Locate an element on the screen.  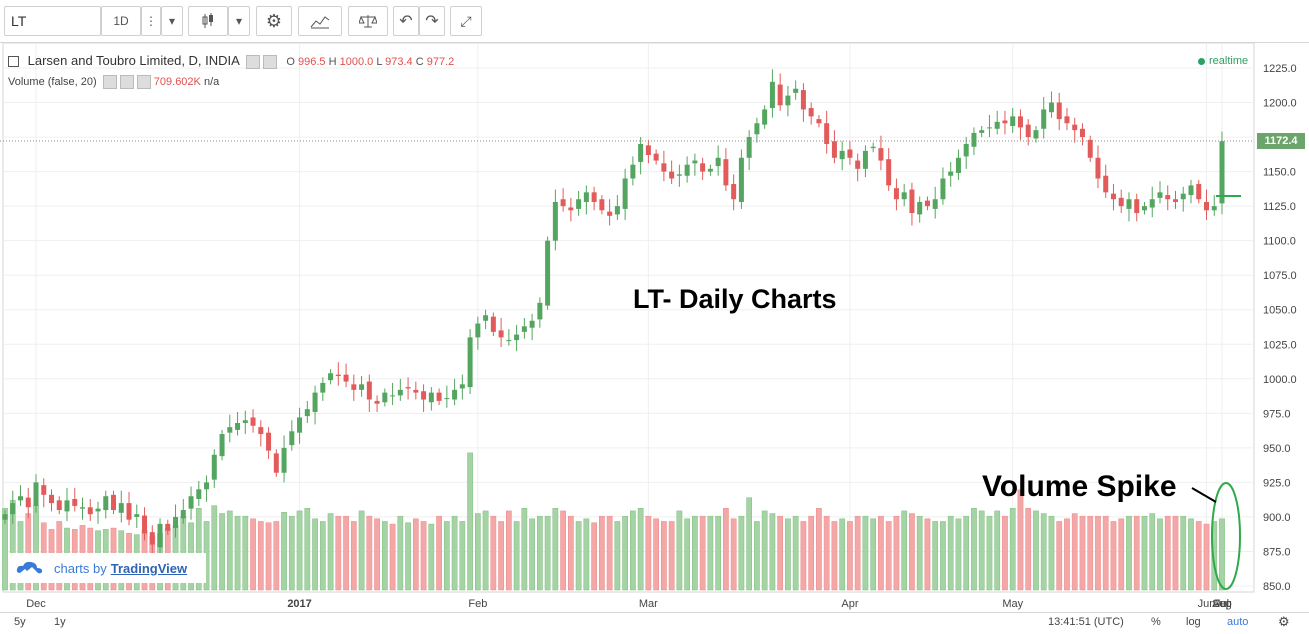
symbol-input: LT is located at coordinates (52, 21).